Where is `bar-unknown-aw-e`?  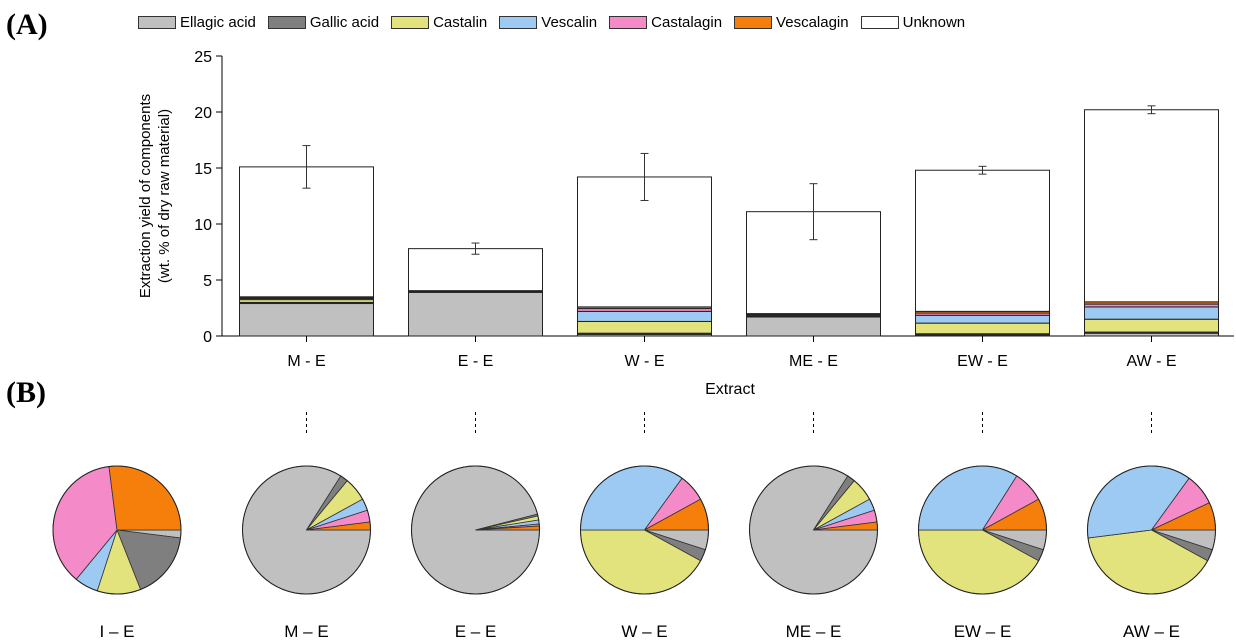 bar-unknown-aw-e is located at coordinates (1151, 206).